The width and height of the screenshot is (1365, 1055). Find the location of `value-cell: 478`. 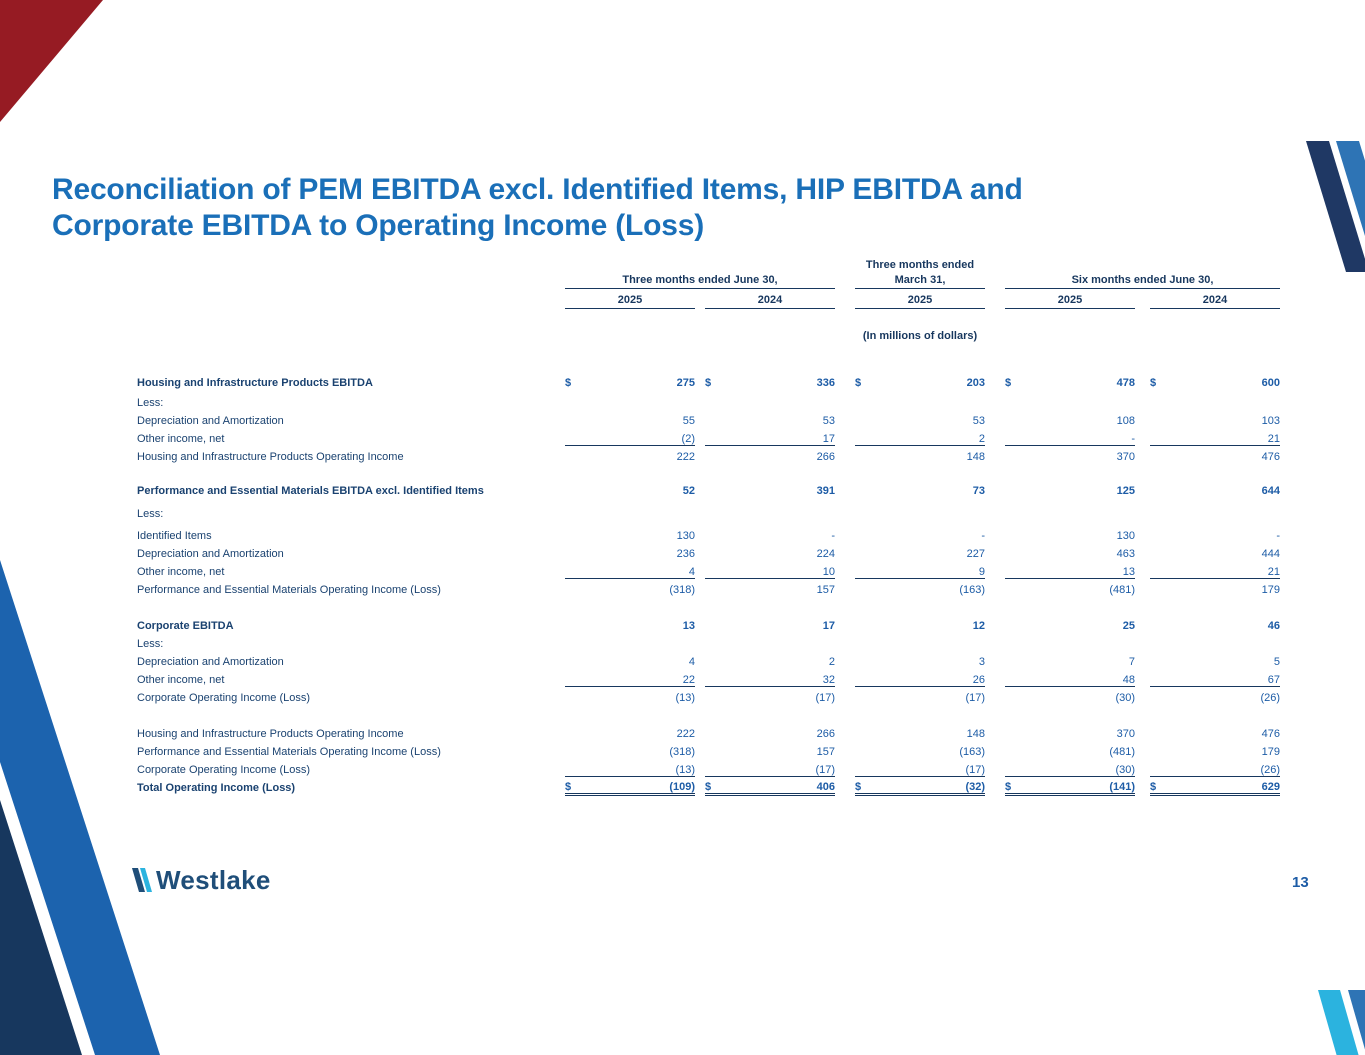

value-cell: 478 is located at coordinates (1125, 383).